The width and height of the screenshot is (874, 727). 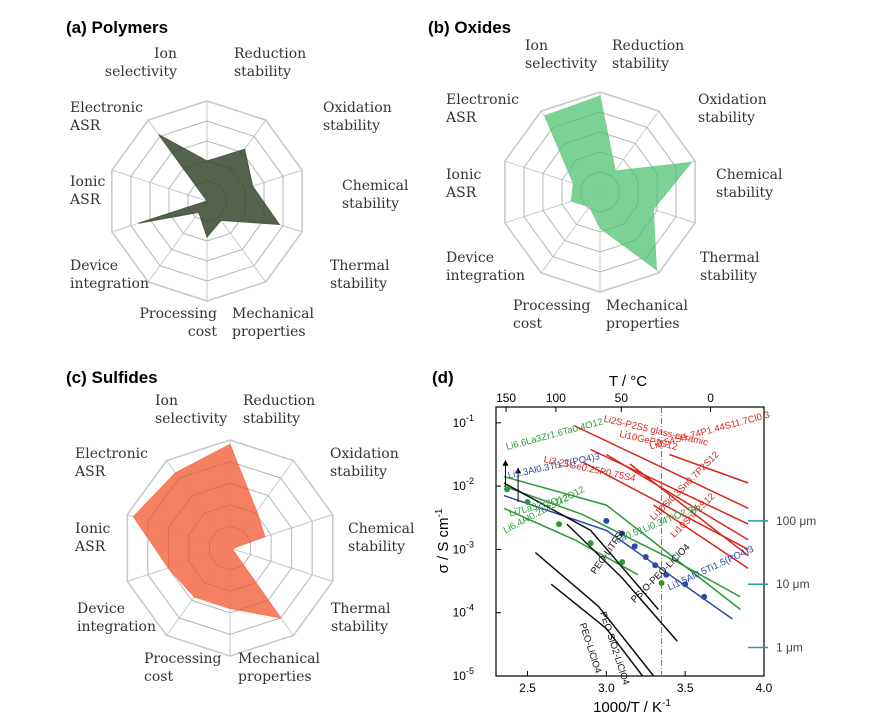 What do you see at coordinates (463, 674) in the screenshot?
I see `y-tick-label: 10⁻⁵` at bounding box center [463, 674].